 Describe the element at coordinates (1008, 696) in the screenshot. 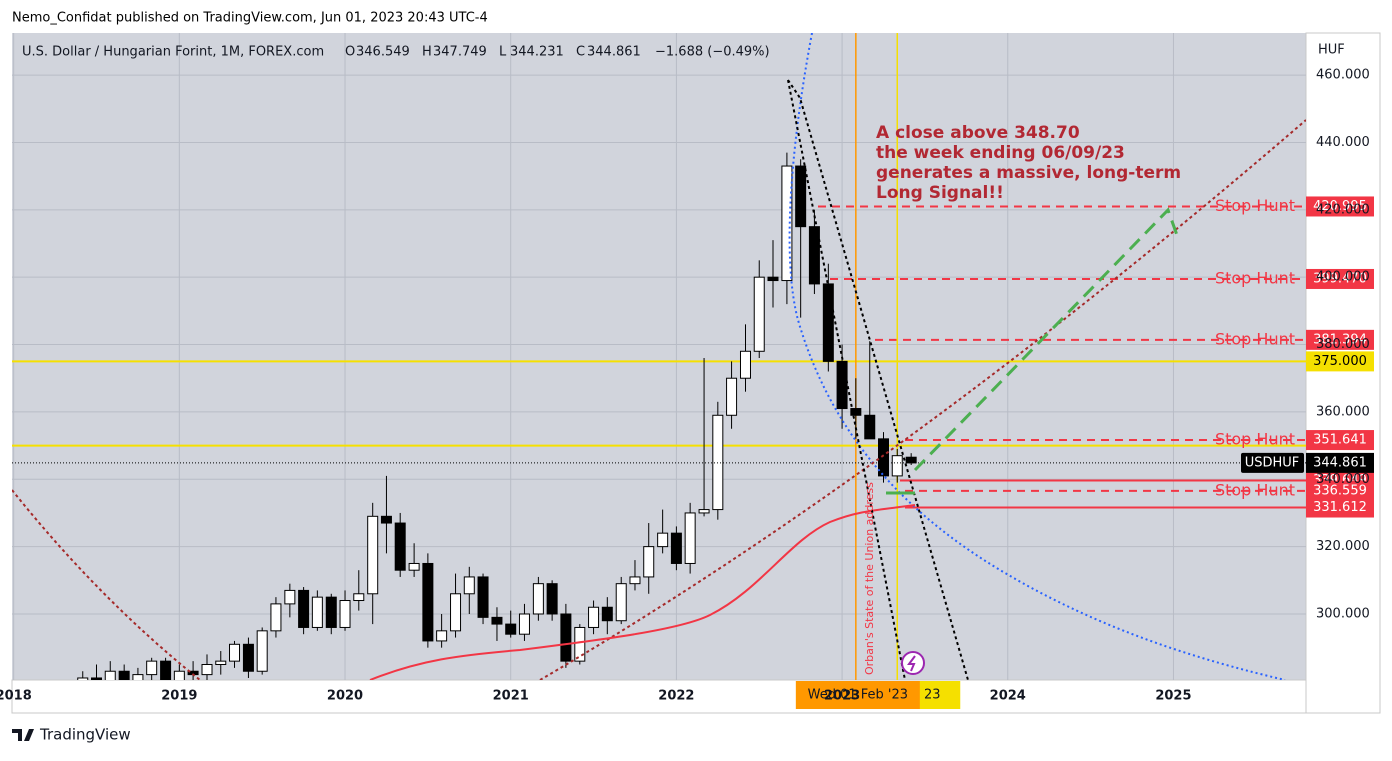

I see `x-tick-label: 2024` at that location.